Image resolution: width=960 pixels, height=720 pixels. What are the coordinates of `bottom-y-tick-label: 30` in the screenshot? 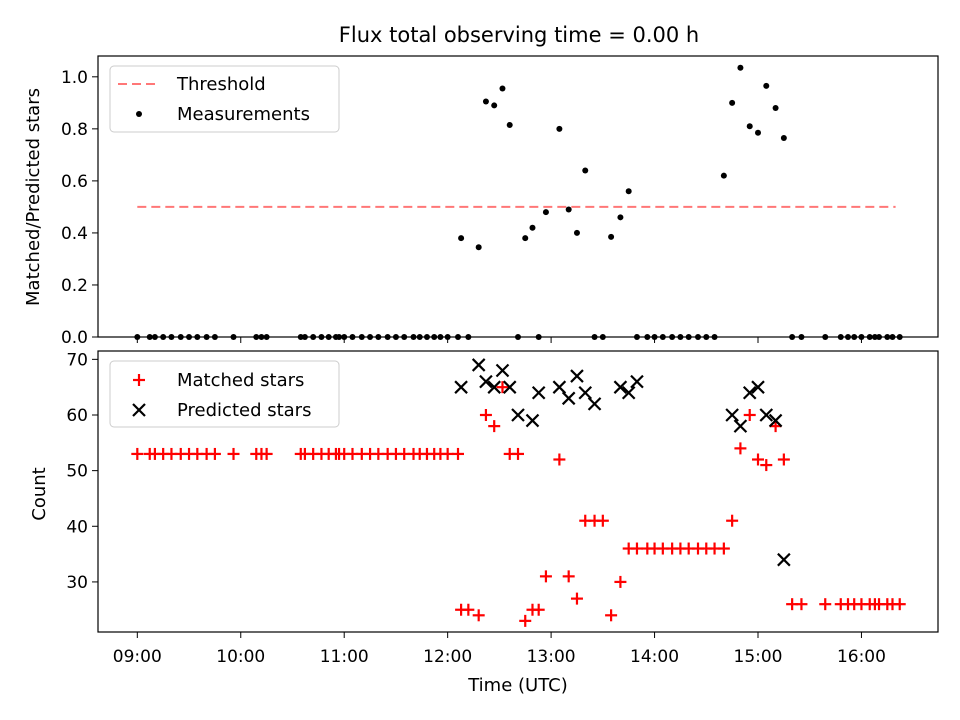 It's located at (77, 583).